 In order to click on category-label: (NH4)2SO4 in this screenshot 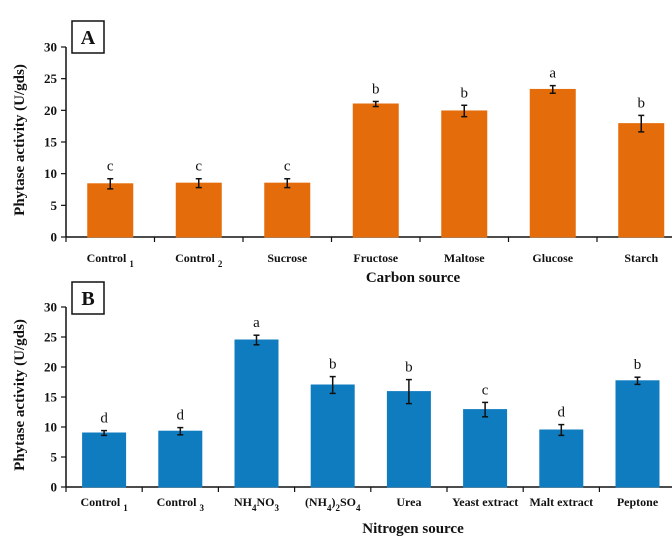, I will do `click(333, 504)`.